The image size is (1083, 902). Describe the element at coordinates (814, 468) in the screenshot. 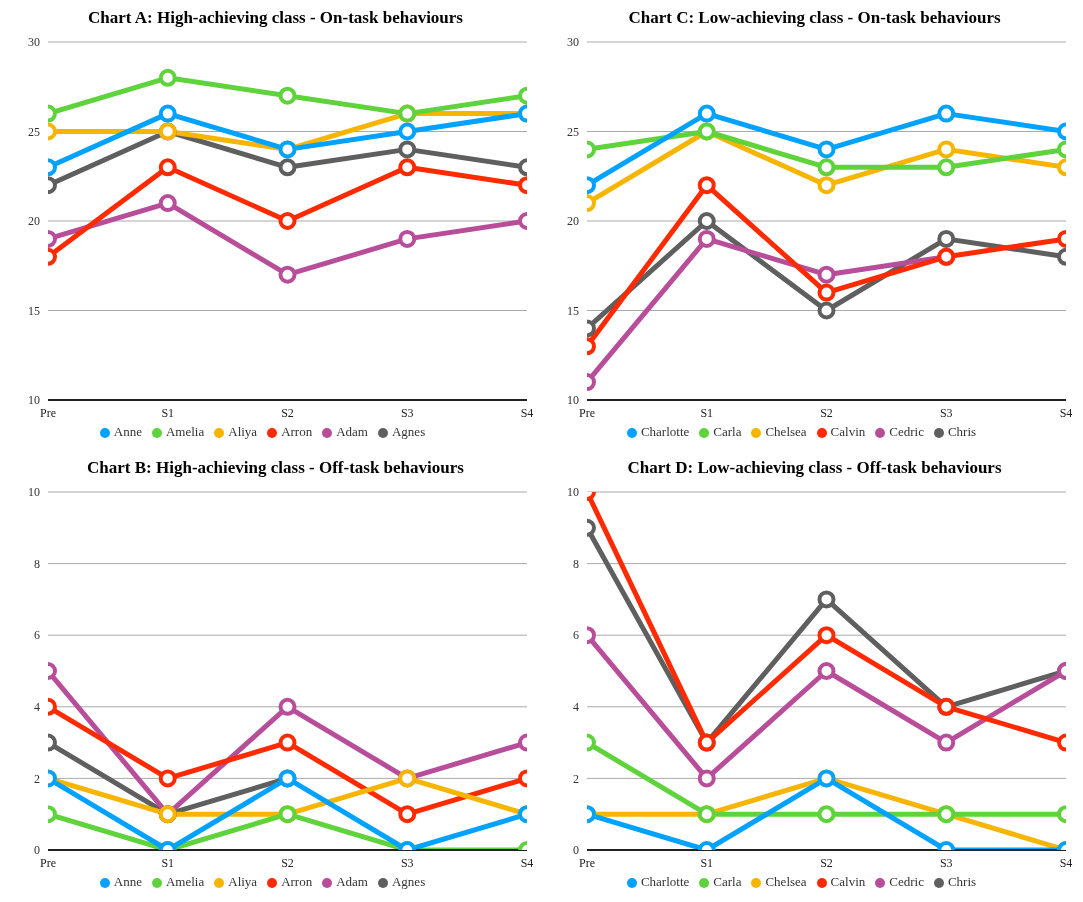

I see `chart-title: Chart D: Low-achieving class - Off-task behaviours` at that location.